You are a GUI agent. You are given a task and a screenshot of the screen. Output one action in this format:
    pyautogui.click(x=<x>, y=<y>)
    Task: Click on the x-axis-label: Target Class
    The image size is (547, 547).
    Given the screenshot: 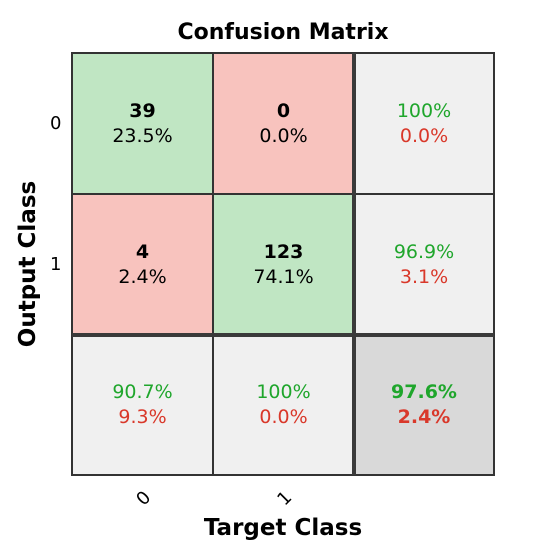 What is the action you would take?
    pyautogui.click(x=283, y=528)
    